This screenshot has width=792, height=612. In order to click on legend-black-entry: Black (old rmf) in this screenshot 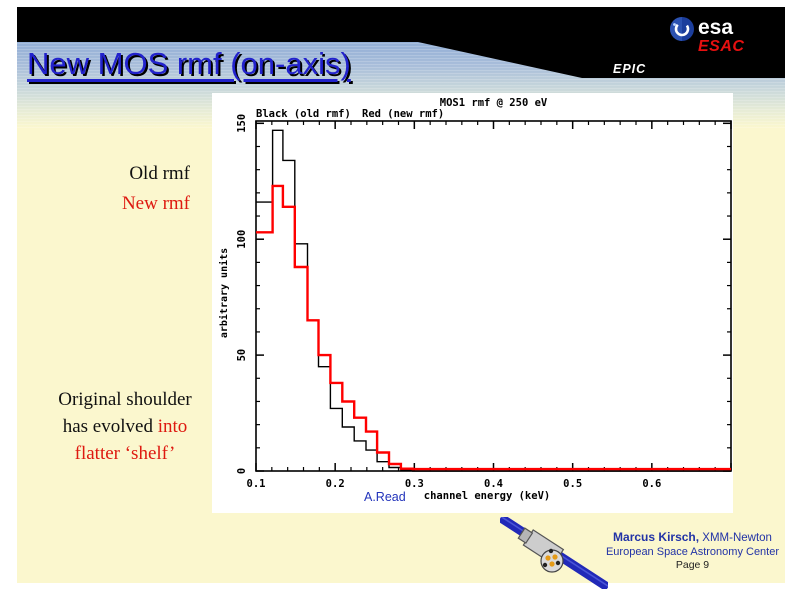, I will do `click(303, 114)`.